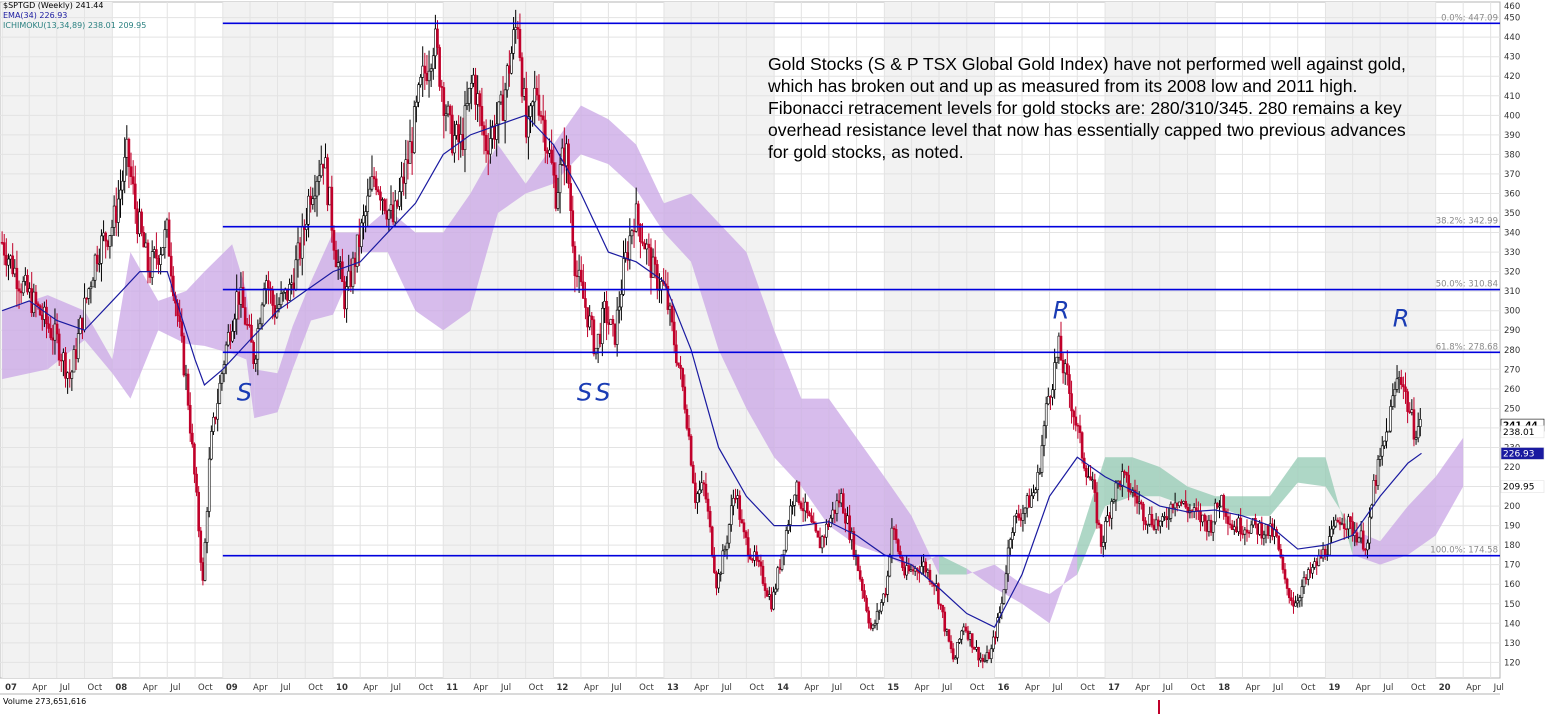 The image size is (1550, 719). Describe the element at coordinates (1522, 453) in the screenshot. I see `value-tag-box` at that location.